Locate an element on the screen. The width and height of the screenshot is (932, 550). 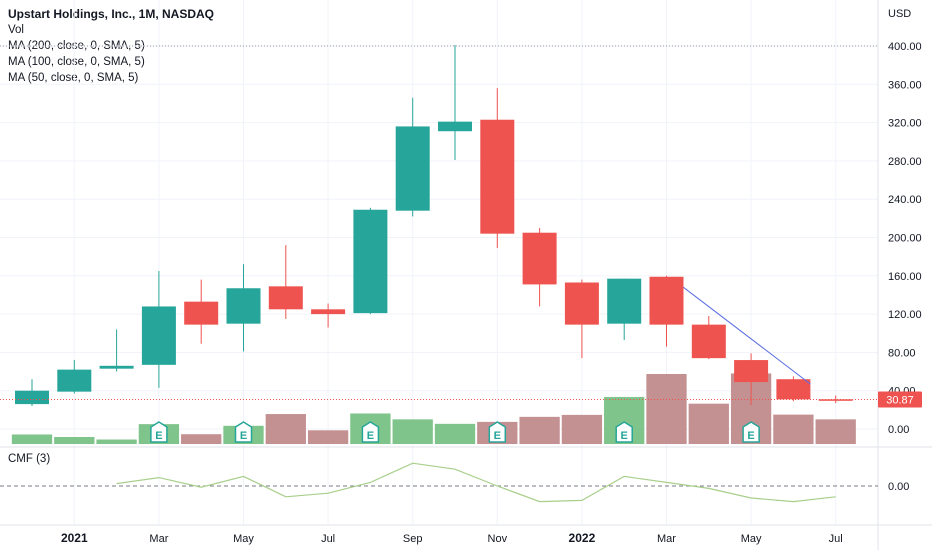
cmf-line is located at coordinates (476, 482).